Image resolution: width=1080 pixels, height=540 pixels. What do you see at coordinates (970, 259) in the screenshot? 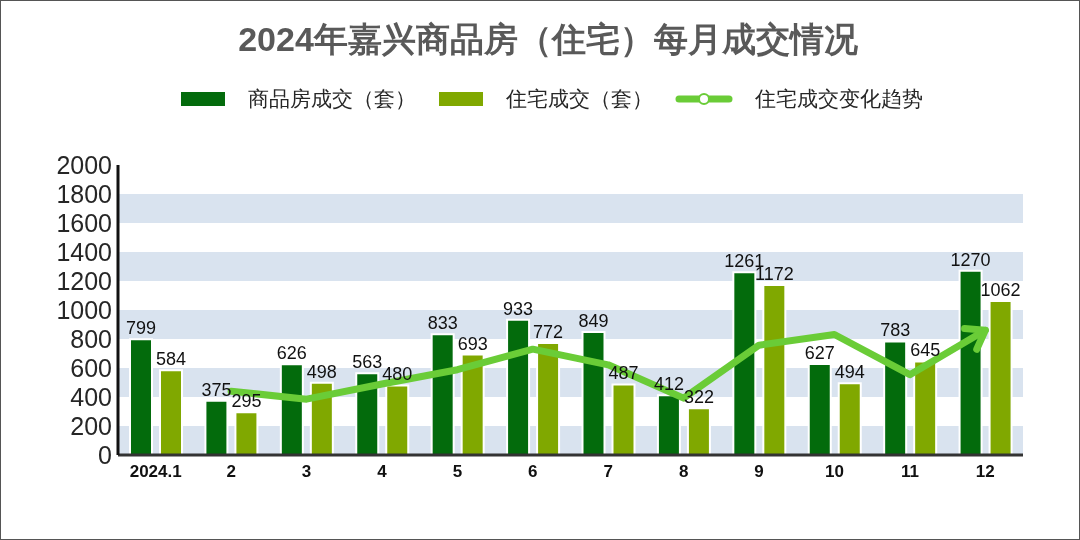
I see `data-label: 1270` at bounding box center [970, 259].